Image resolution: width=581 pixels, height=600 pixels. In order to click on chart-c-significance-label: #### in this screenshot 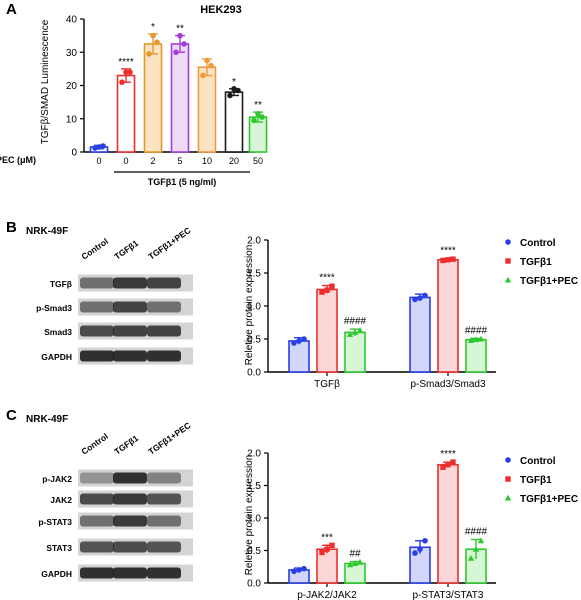, I will do `click(476, 531)`.